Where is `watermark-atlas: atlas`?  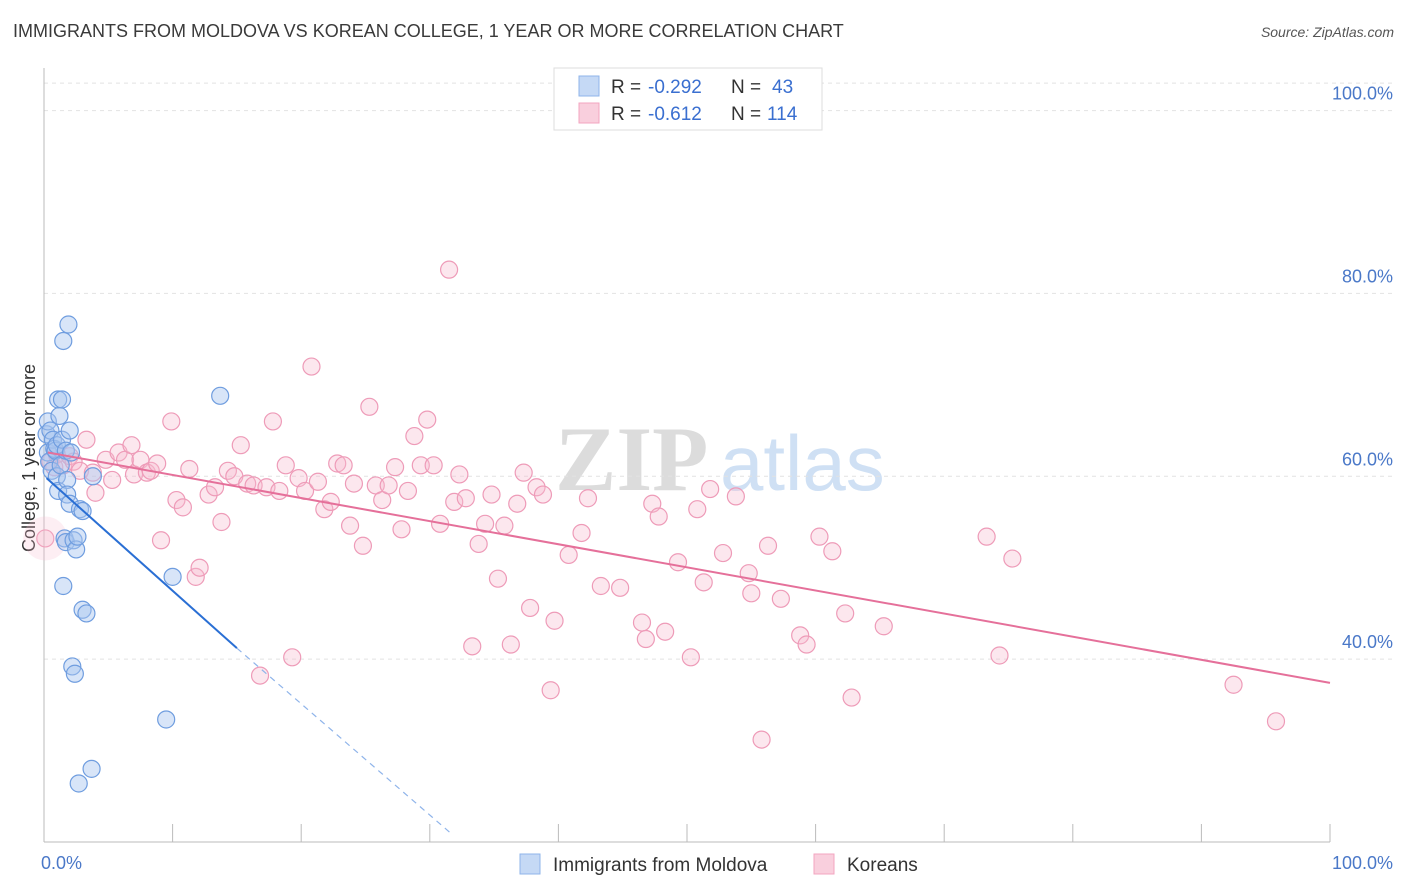 watermark-atlas: atlas is located at coordinates (802, 463).